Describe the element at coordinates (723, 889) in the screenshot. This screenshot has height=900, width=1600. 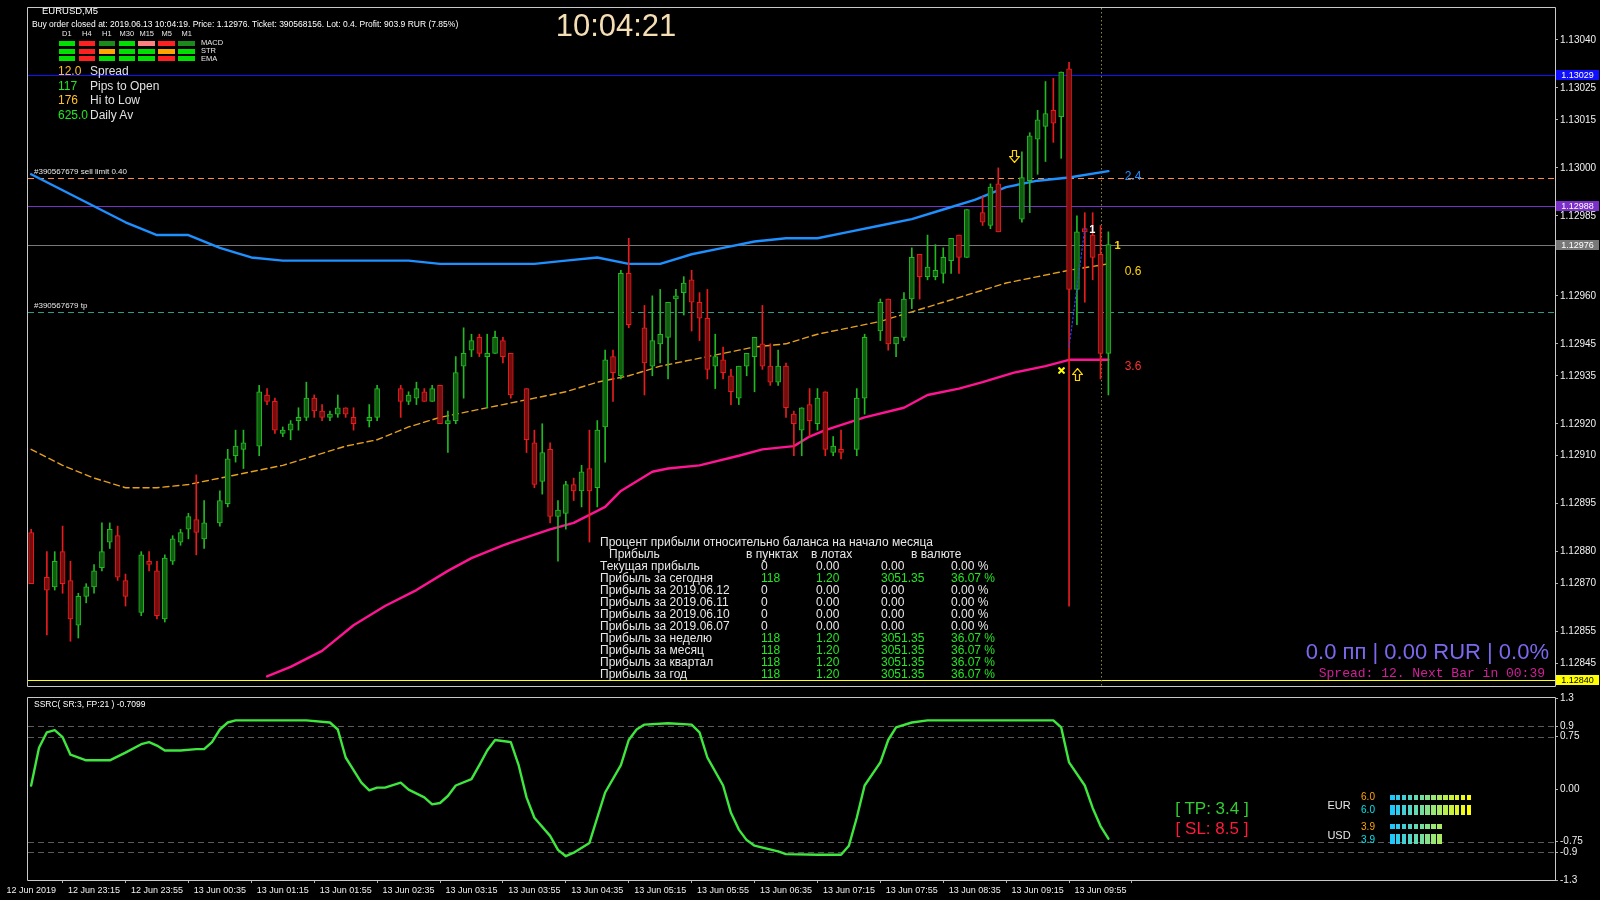
I see `x-tick-label: 13 Jun 05:55` at that location.